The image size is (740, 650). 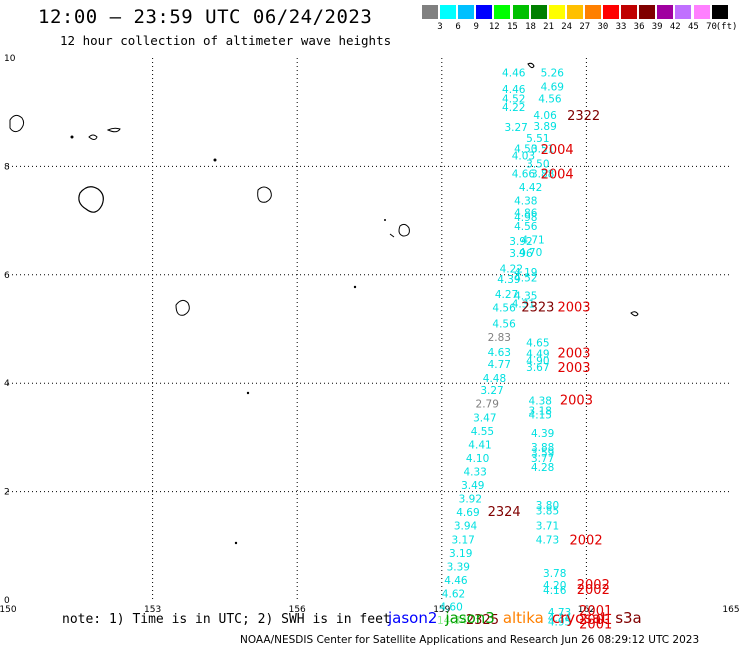 I want to click on wave-height-label: 3.39, so click(x=458, y=567).